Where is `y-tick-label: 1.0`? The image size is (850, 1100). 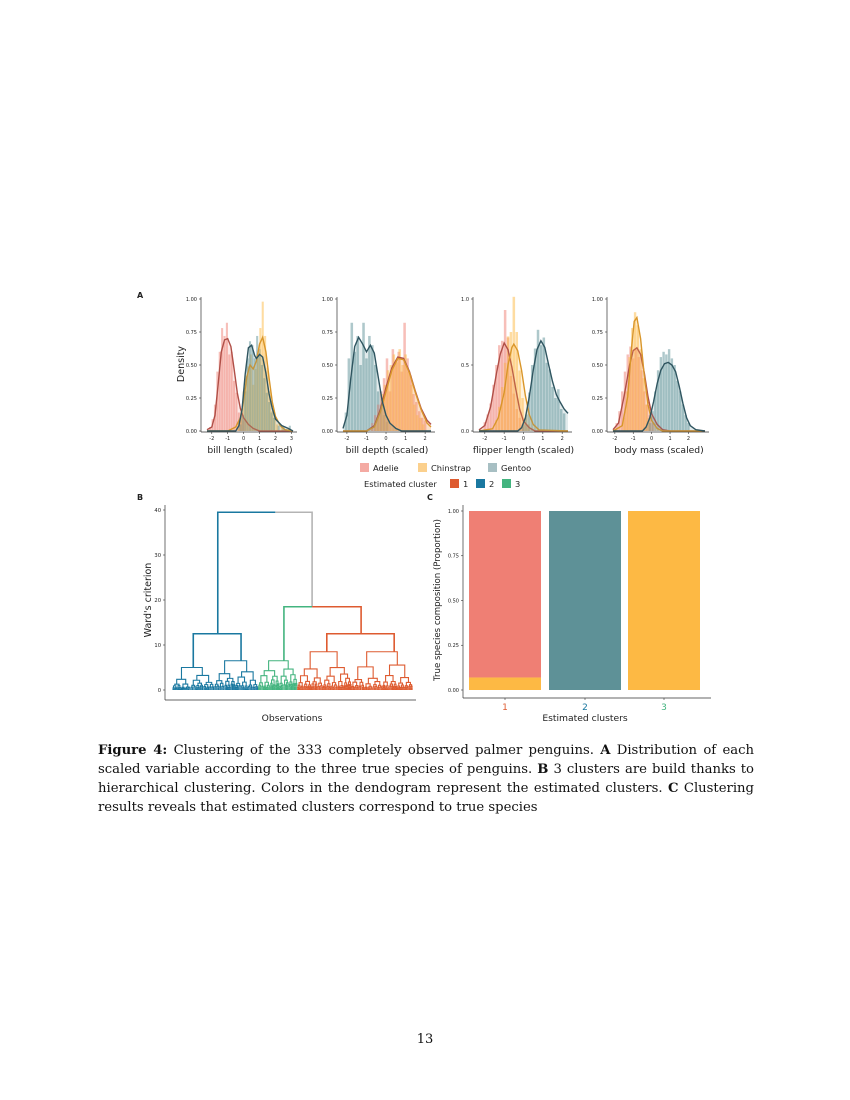 y-tick-label: 1.0 is located at coordinates (465, 300).